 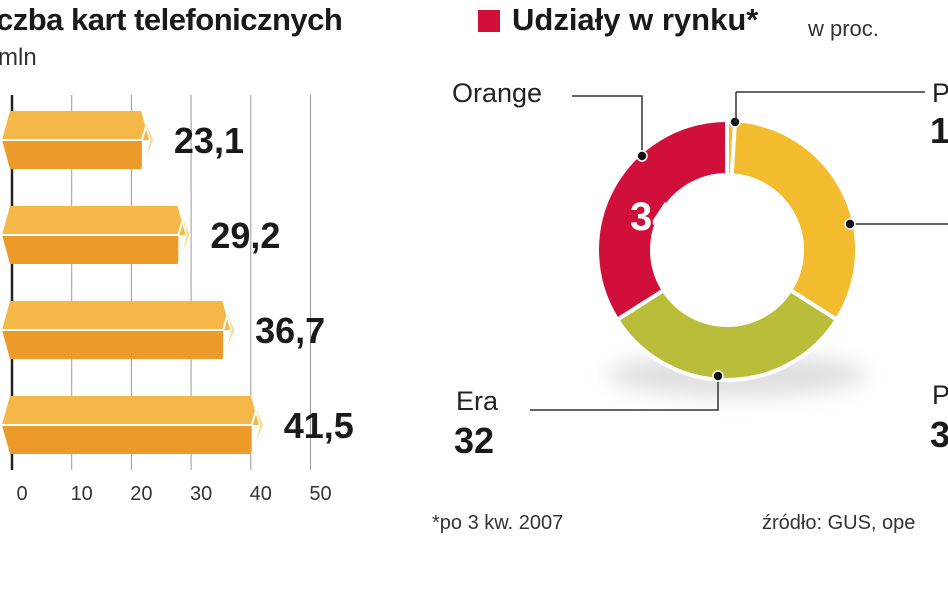 What do you see at coordinates (201, 494) in the screenshot?
I see `x-tick-label: 30` at bounding box center [201, 494].